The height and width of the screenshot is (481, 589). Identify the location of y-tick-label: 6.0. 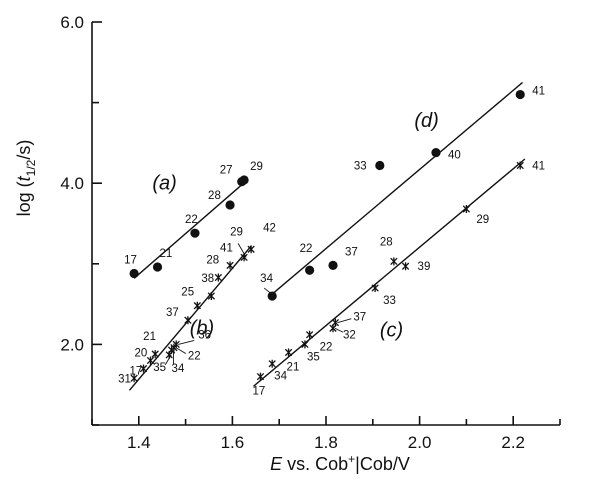
(72, 22).